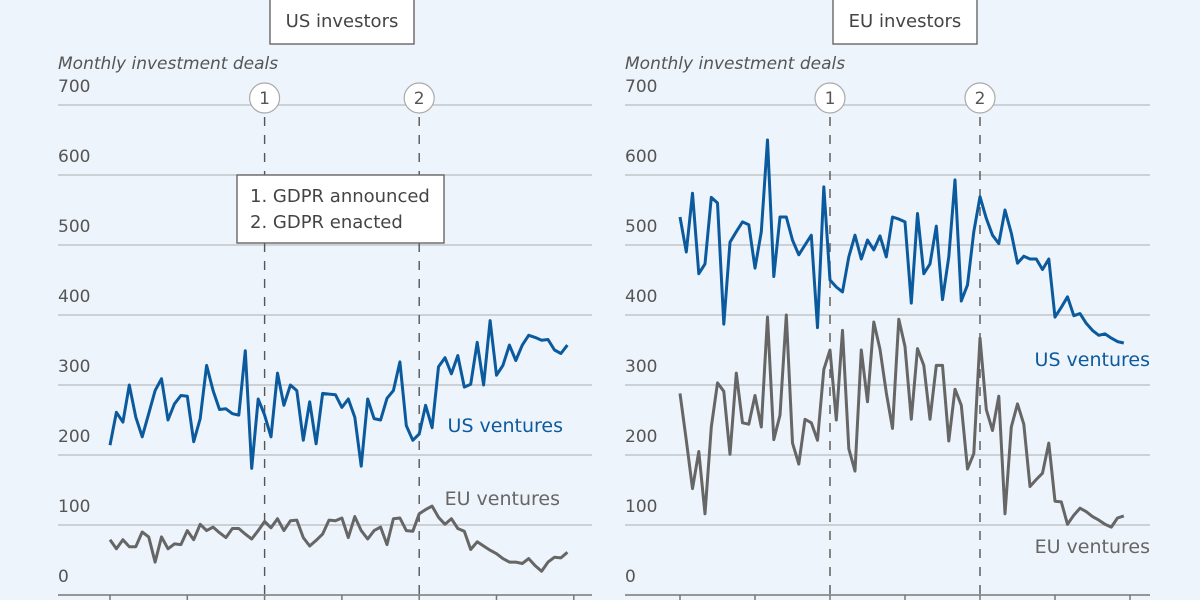 This screenshot has height=600, width=1200. What do you see at coordinates (340, 209) in the screenshot?
I see `event-legend-box` at bounding box center [340, 209].